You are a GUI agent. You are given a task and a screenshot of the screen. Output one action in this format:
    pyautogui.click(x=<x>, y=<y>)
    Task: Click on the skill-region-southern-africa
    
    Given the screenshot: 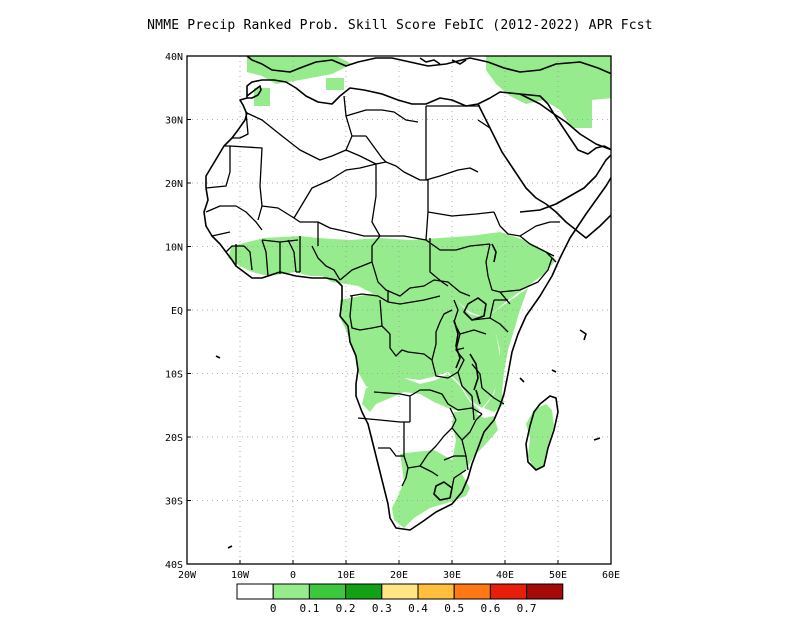 What is the action you would take?
    pyautogui.click(x=431, y=489)
    